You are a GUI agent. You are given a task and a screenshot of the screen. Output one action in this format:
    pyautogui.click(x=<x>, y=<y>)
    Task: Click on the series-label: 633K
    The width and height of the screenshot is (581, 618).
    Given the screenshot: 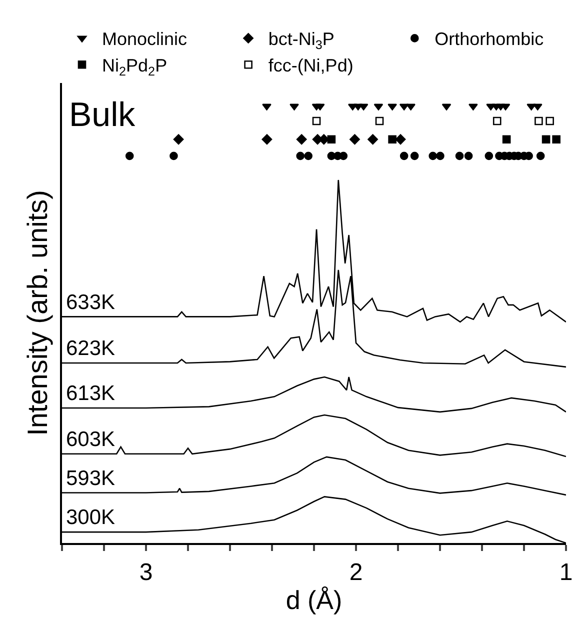 What is the action you would take?
    pyautogui.click(x=91, y=302)
    